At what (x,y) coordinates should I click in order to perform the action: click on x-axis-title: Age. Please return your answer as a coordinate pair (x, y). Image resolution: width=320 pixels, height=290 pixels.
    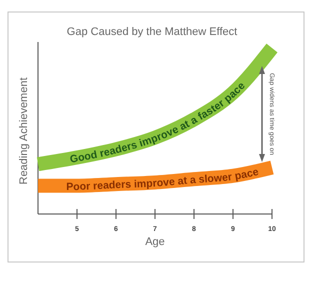
    Looking at the image, I should click on (155, 242).